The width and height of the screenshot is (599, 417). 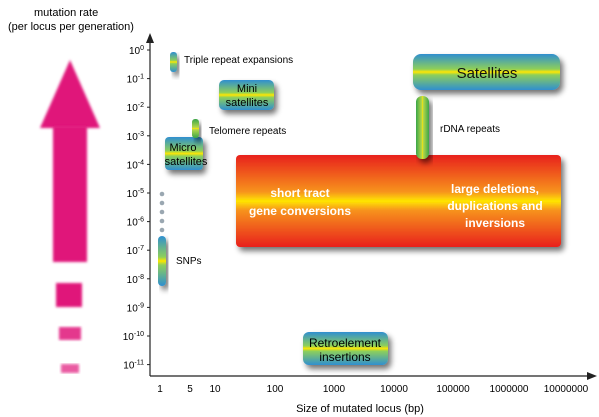 What do you see at coordinates (247, 103) in the screenshot?
I see `minisatellites-label-line2: satellites` at bounding box center [247, 103].